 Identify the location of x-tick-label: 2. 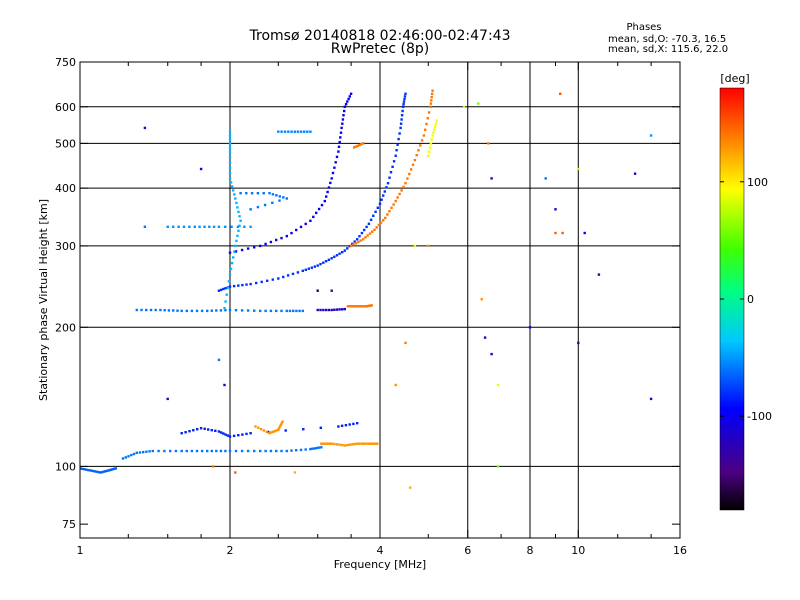
(230, 550).